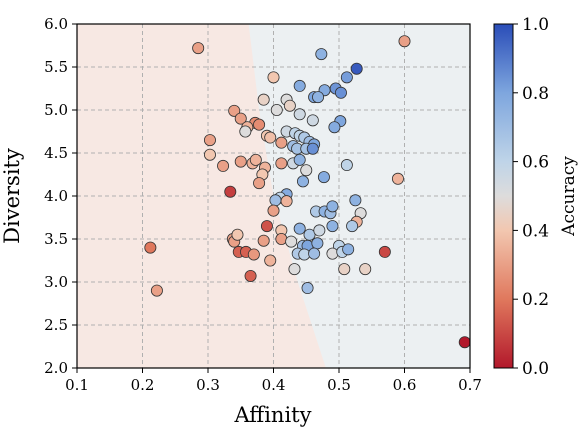  Describe the element at coordinates (339, 385) in the screenshot. I see `x-tick-label: 0.5` at that location.